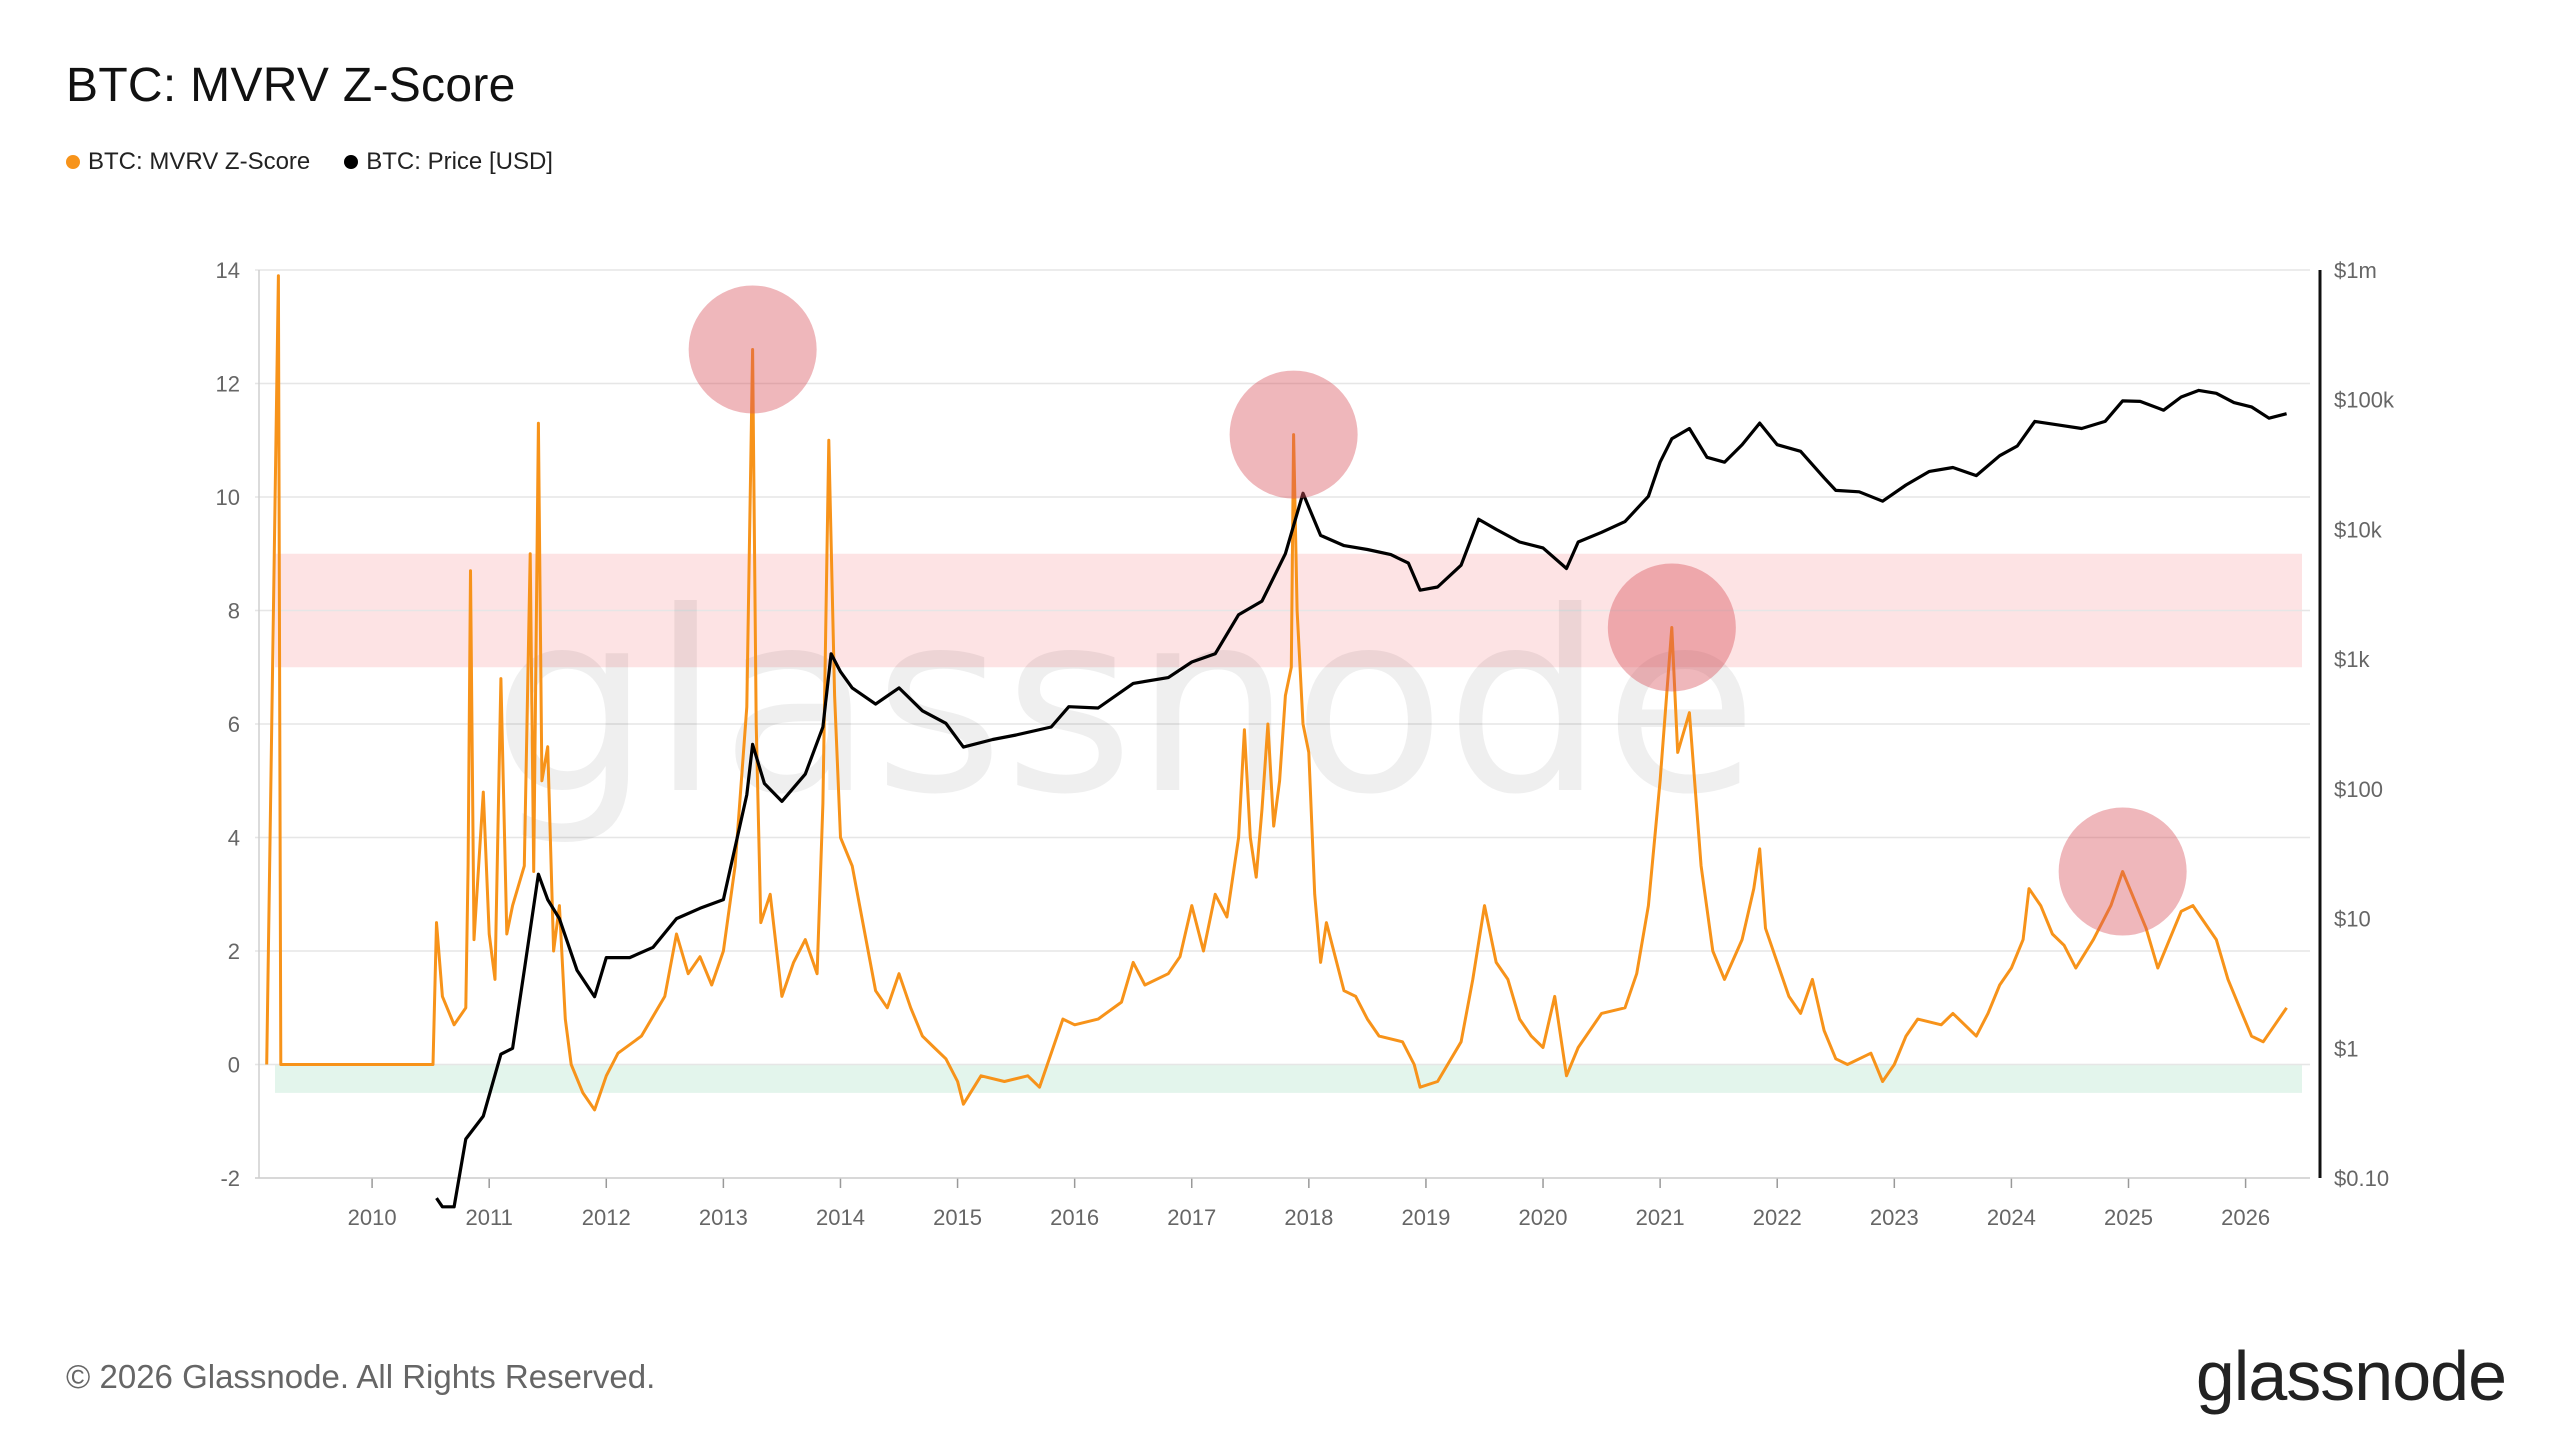  I want to click on x-tick-label: 2020, so click(1543, 1217).